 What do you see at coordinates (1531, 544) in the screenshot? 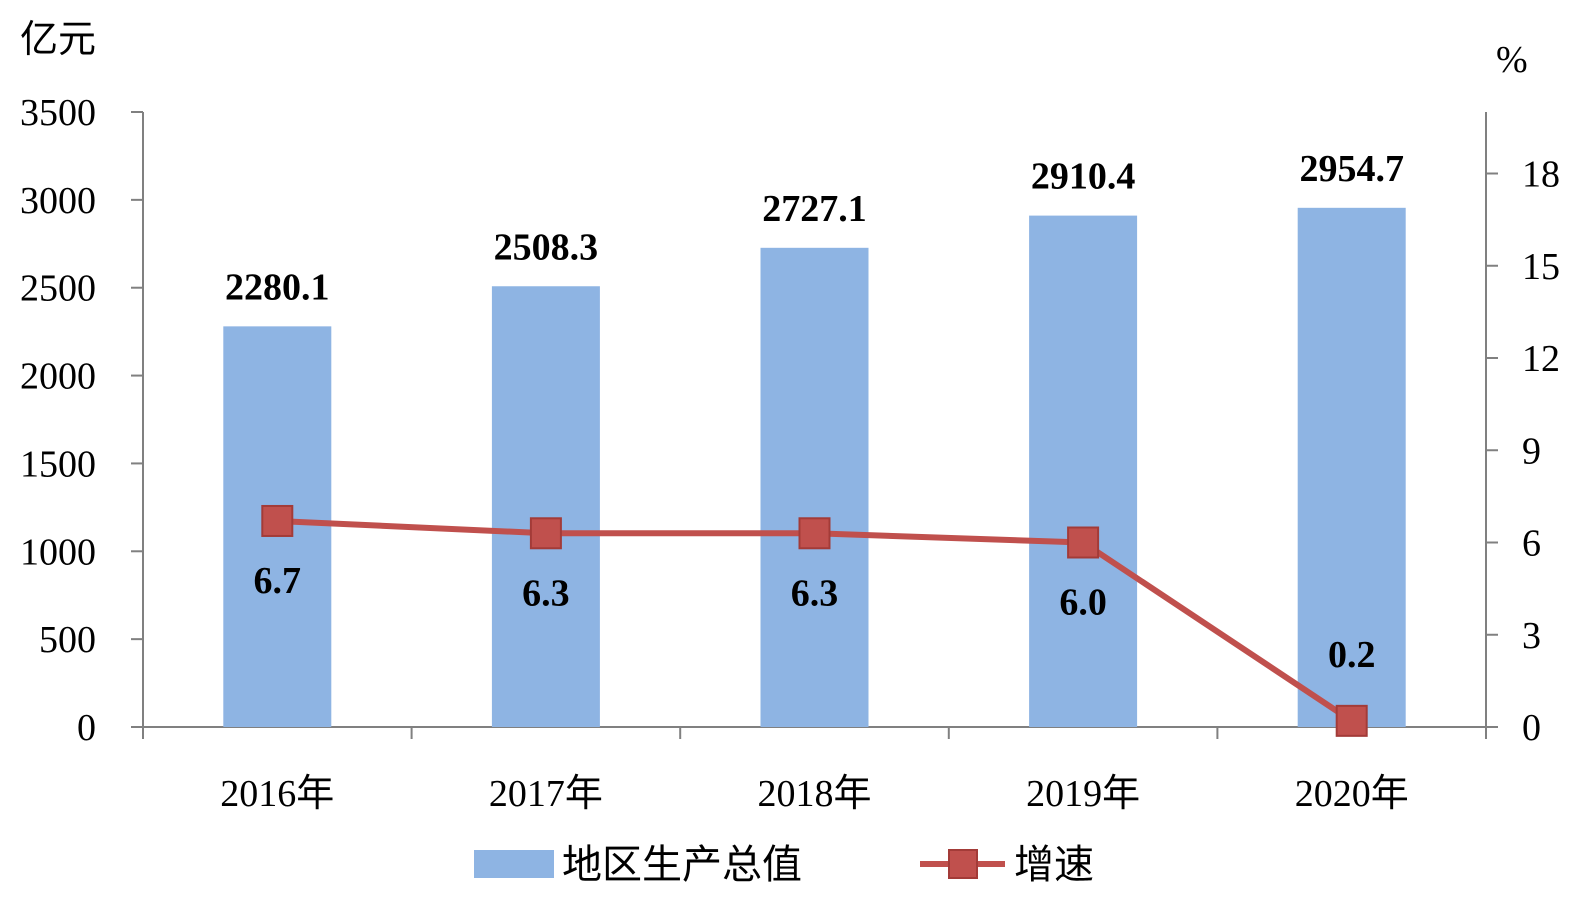
I see `right-axis-tick-label: 6` at bounding box center [1531, 544].